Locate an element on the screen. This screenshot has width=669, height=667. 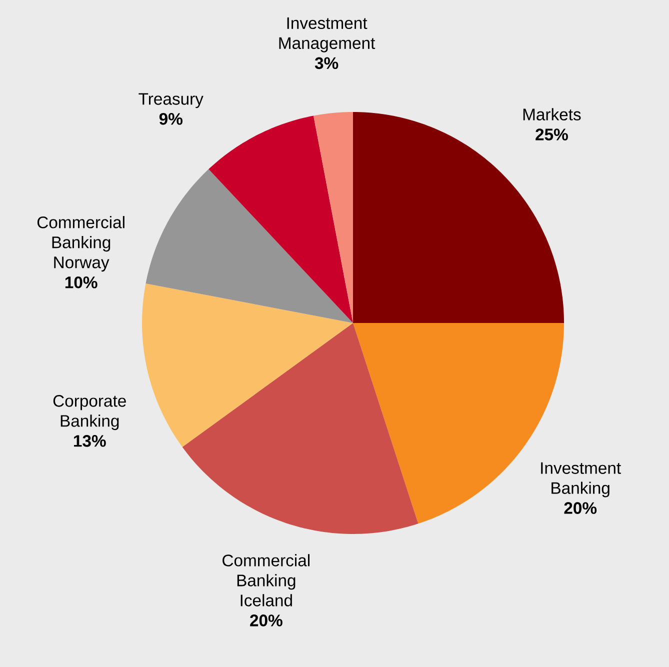
slice-label: Treasury is located at coordinates (171, 100).